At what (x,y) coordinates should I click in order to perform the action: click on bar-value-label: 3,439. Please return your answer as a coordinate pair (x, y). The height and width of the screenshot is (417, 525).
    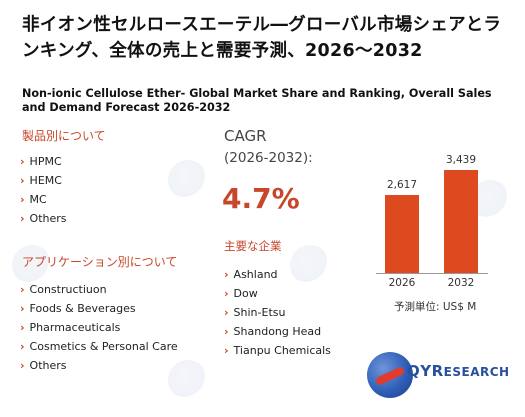
    Looking at the image, I should click on (461, 160).